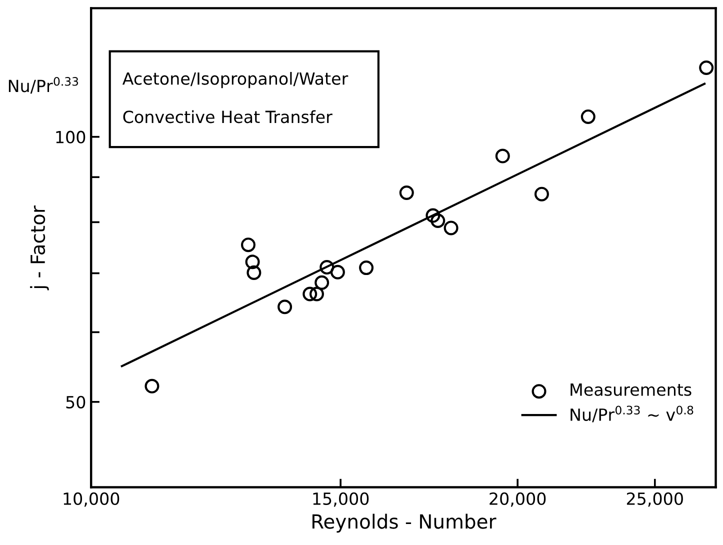  Describe the element at coordinates (39, 248) in the screenshot. I see `y-axis-title: j - Factor` at that location.